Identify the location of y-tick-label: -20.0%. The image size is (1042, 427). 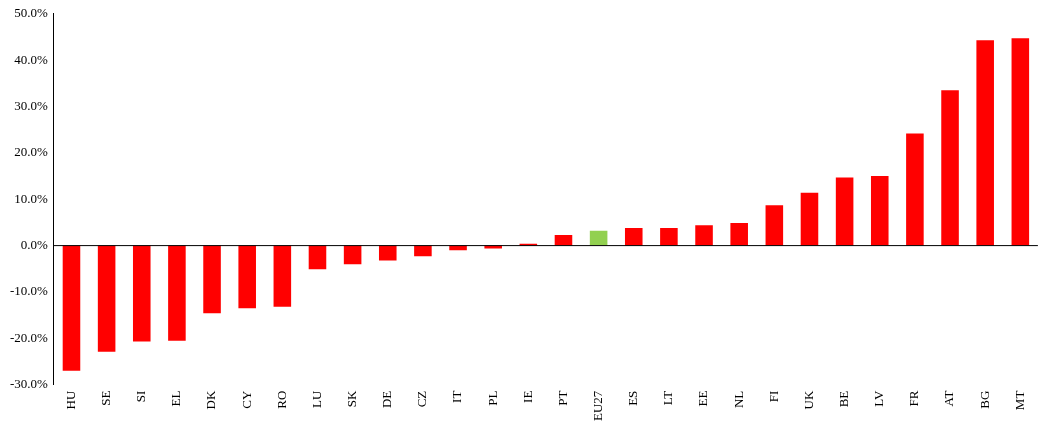
(29, 337).